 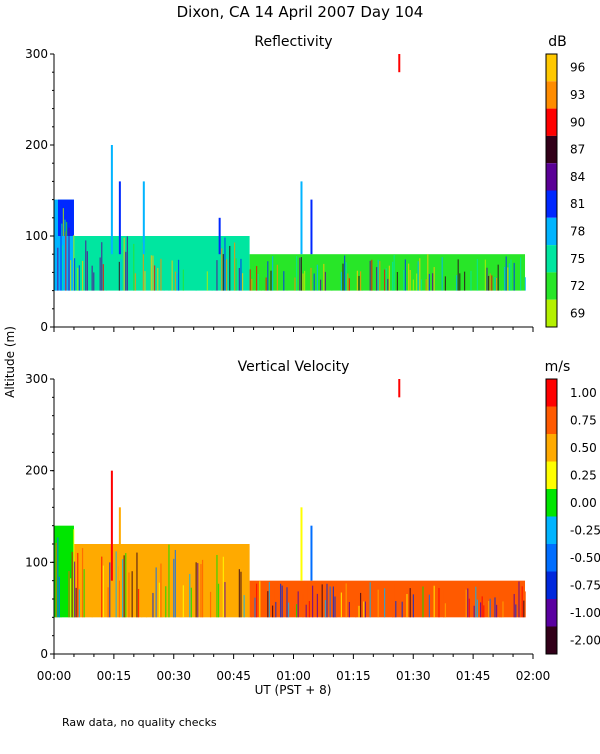 What do you see at coordinates (585, 530) in the screenshot?
I see `colorbar-label: -0.25` at bounding box center [585, 530].